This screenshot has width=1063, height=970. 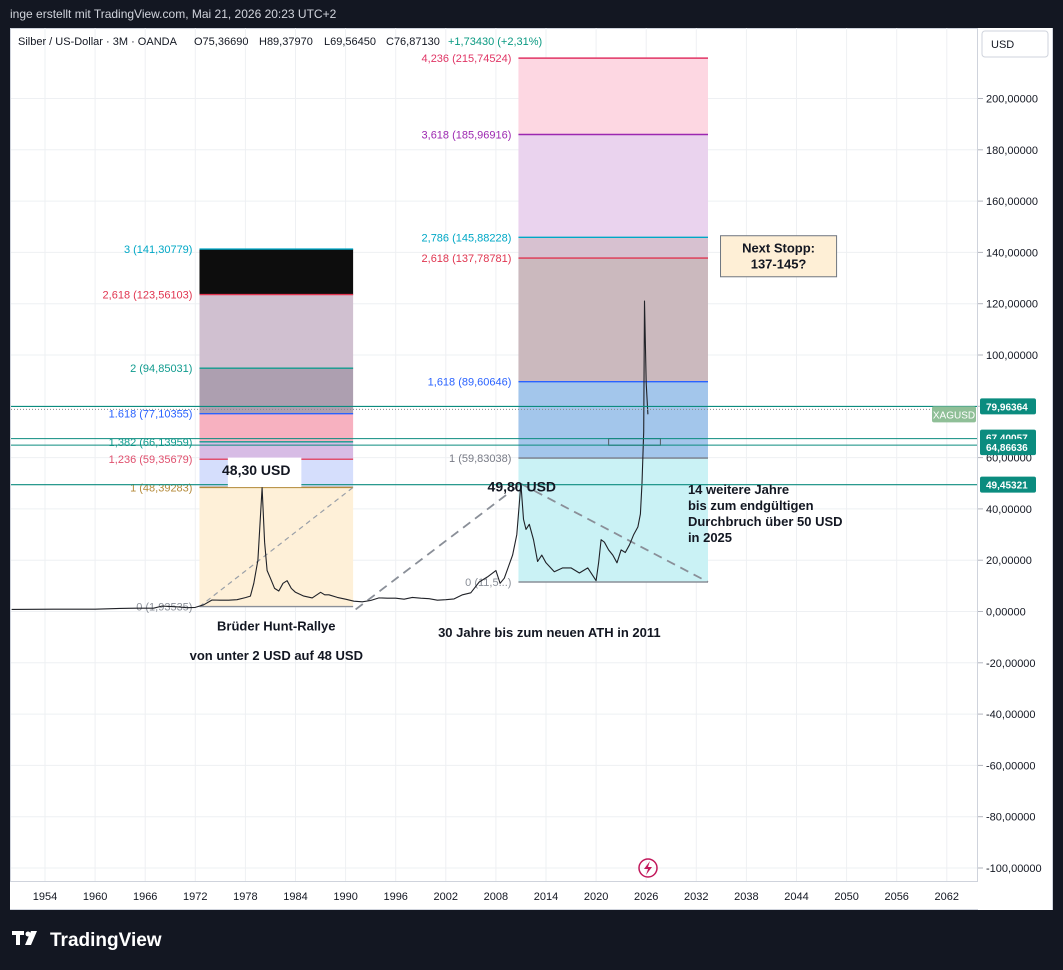 I want to click on fib-level-label: 1 (59,83038), so click(x=480, y=459).